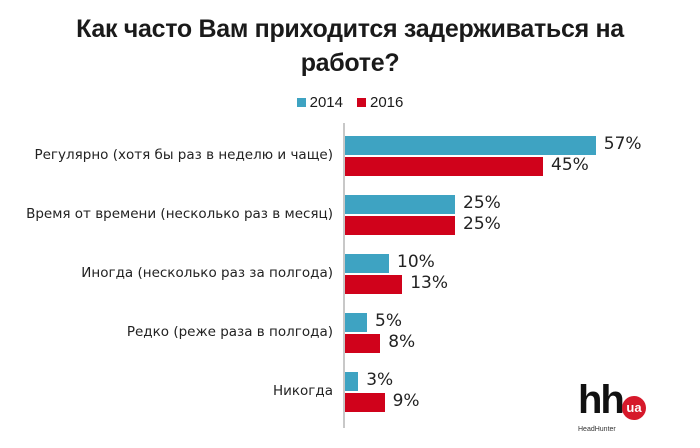 The width and height of the screenshot is (700, 448). I want to click on value-label-2016: 8%, so click(402, 342).